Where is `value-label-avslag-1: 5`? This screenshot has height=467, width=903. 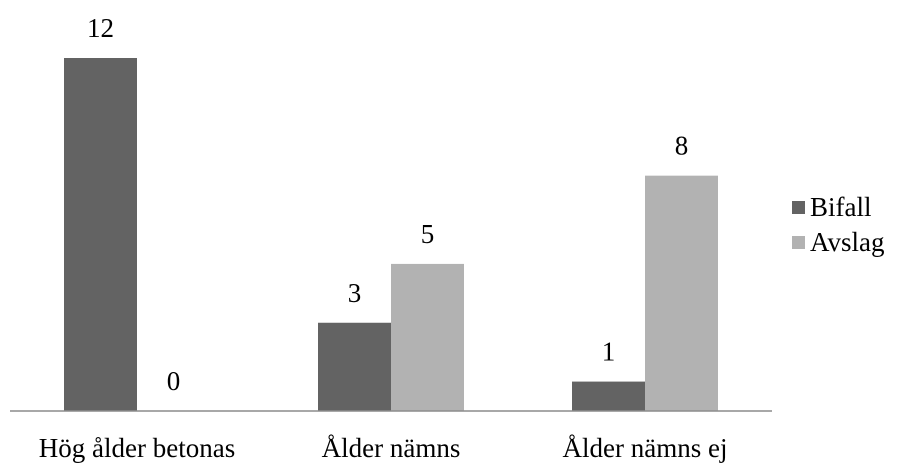 value-label-avslag-1: 5 is located at coordinates (428, 234).